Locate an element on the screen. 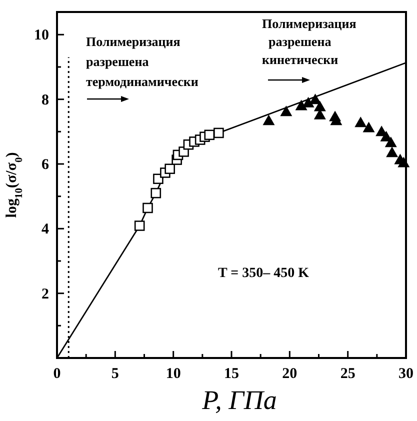 This screenshot has height=421, width=417. x-tick-label: 5 is located at coordinates (115, 374).